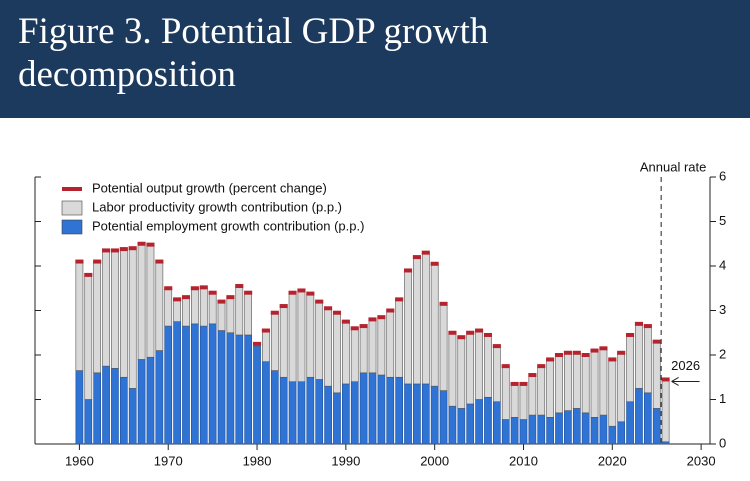 The height and width of the screenshot is (481, 750). What do you see at coordinates (685, 365) in the screenshot?
I see `annotation: 2026` at bounding box center [685, 365].